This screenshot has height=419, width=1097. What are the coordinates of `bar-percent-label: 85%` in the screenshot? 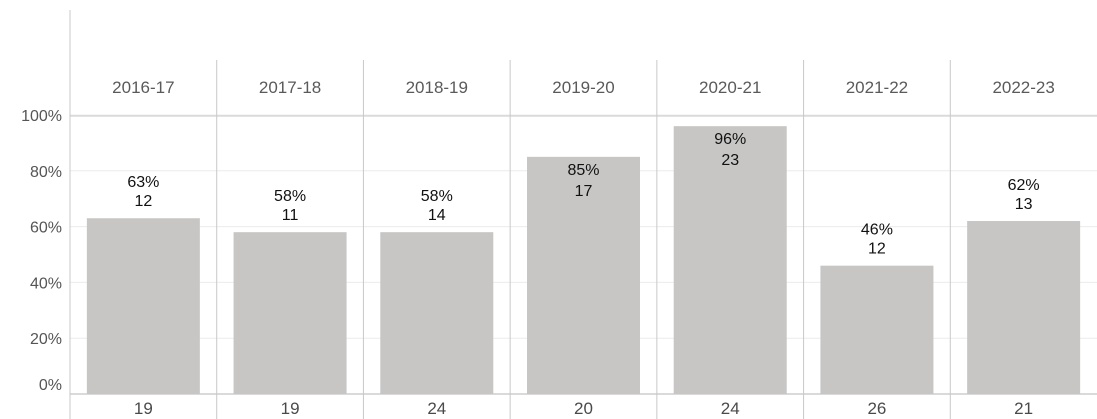 It's located at (583, 170).